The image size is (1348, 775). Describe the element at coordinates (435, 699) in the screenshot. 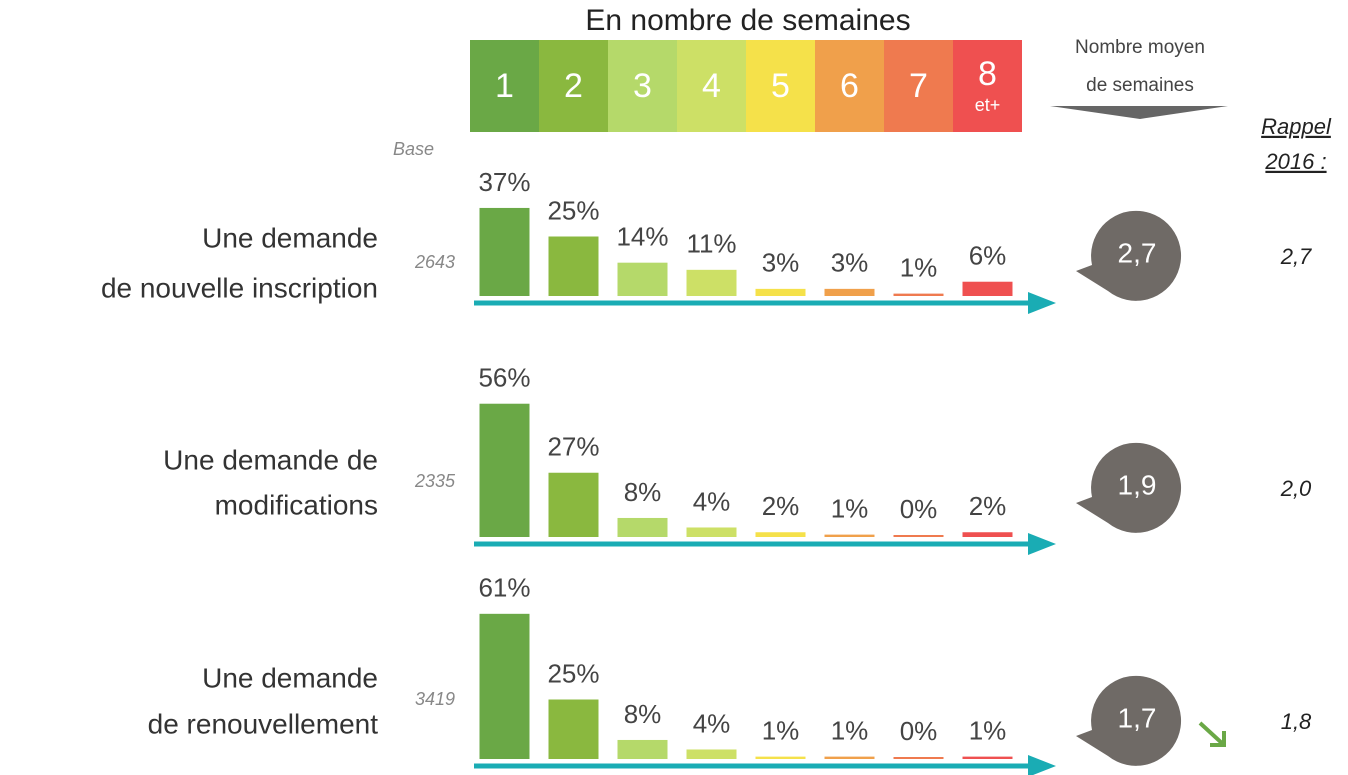

I see `base-value: 3419` at that location.